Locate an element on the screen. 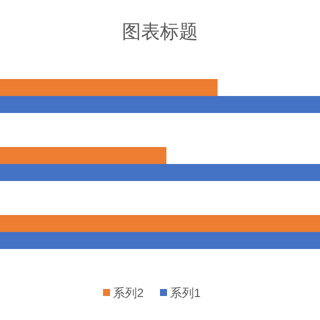  legend-label: 系列2 is located at coordinates (128, 293).